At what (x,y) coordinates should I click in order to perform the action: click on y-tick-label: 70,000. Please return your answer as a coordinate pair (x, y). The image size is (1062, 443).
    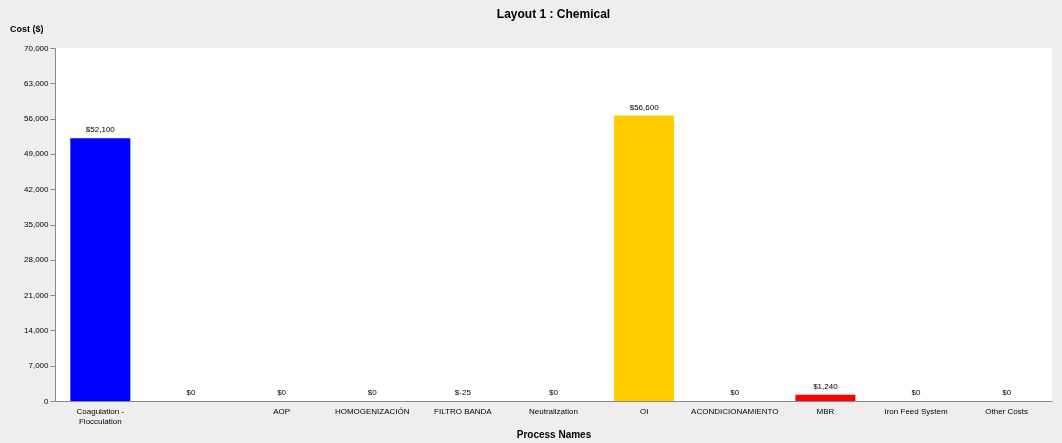
    Looking at the image, I should click on (37, 48).